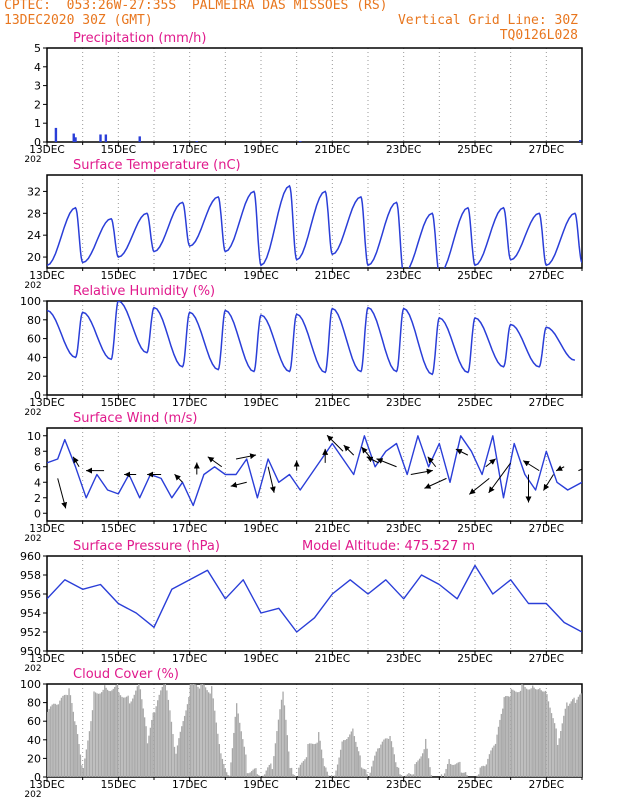 This screenshot has height=800, width=618. I want to click on y-tick-label: 60, so click(34, 339).